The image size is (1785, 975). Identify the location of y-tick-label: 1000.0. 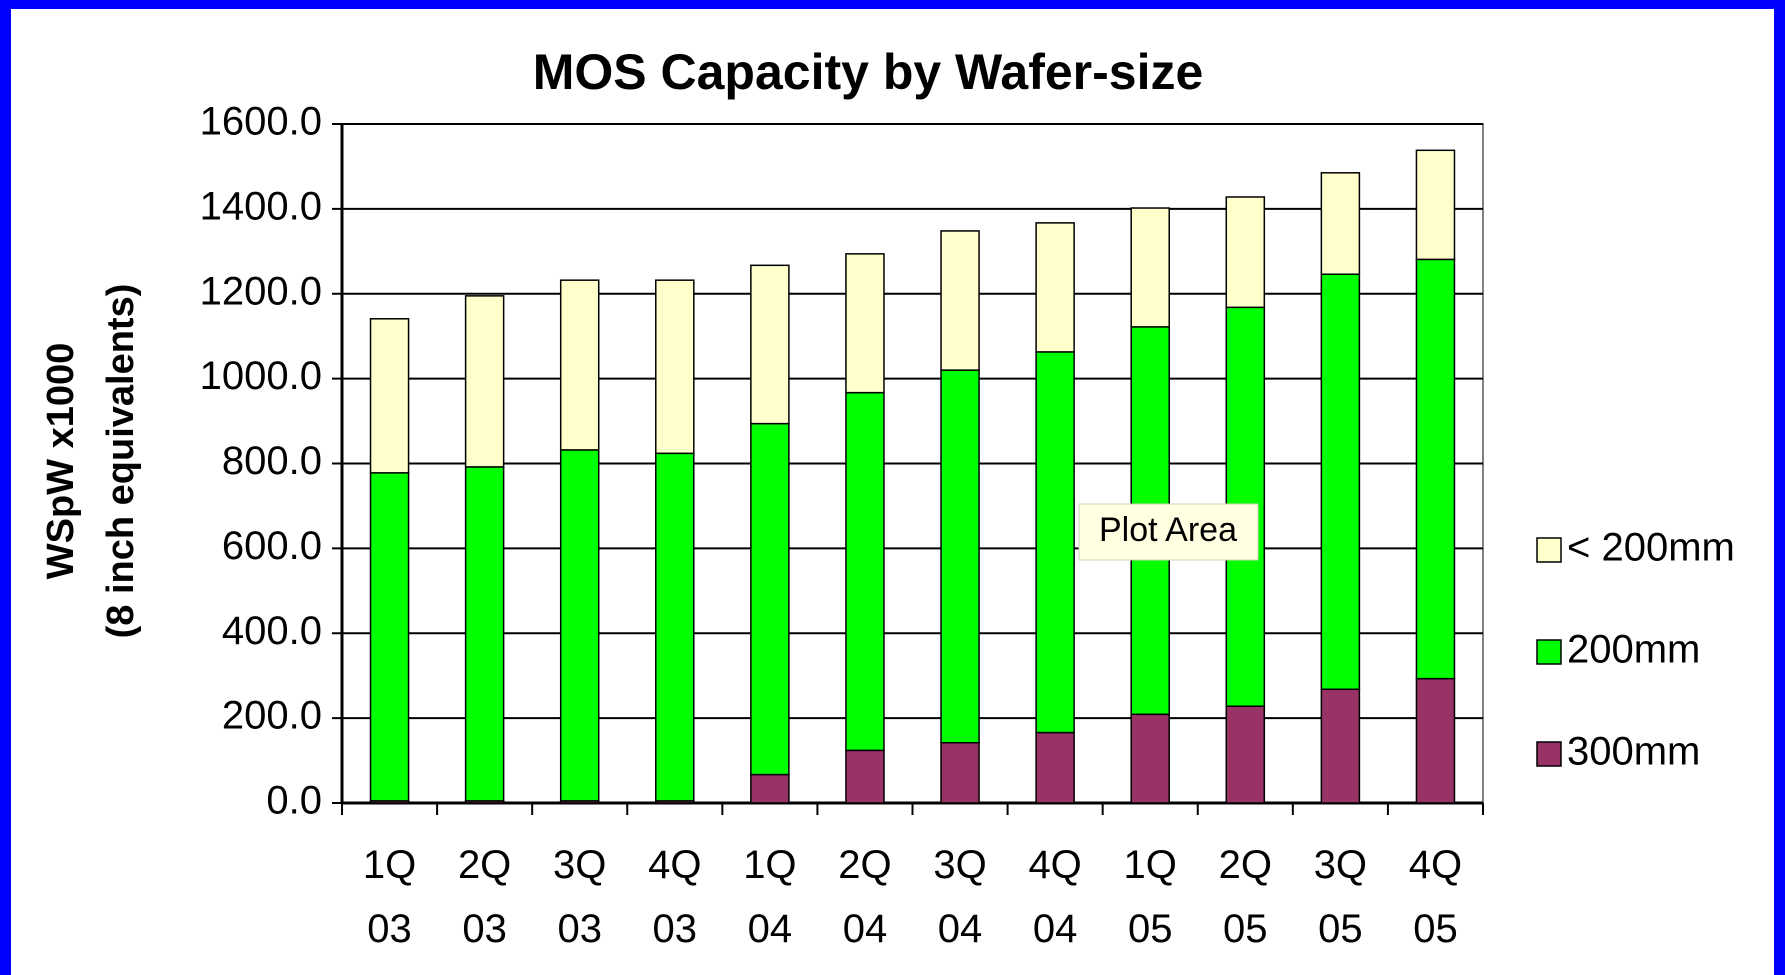
(261, 376).